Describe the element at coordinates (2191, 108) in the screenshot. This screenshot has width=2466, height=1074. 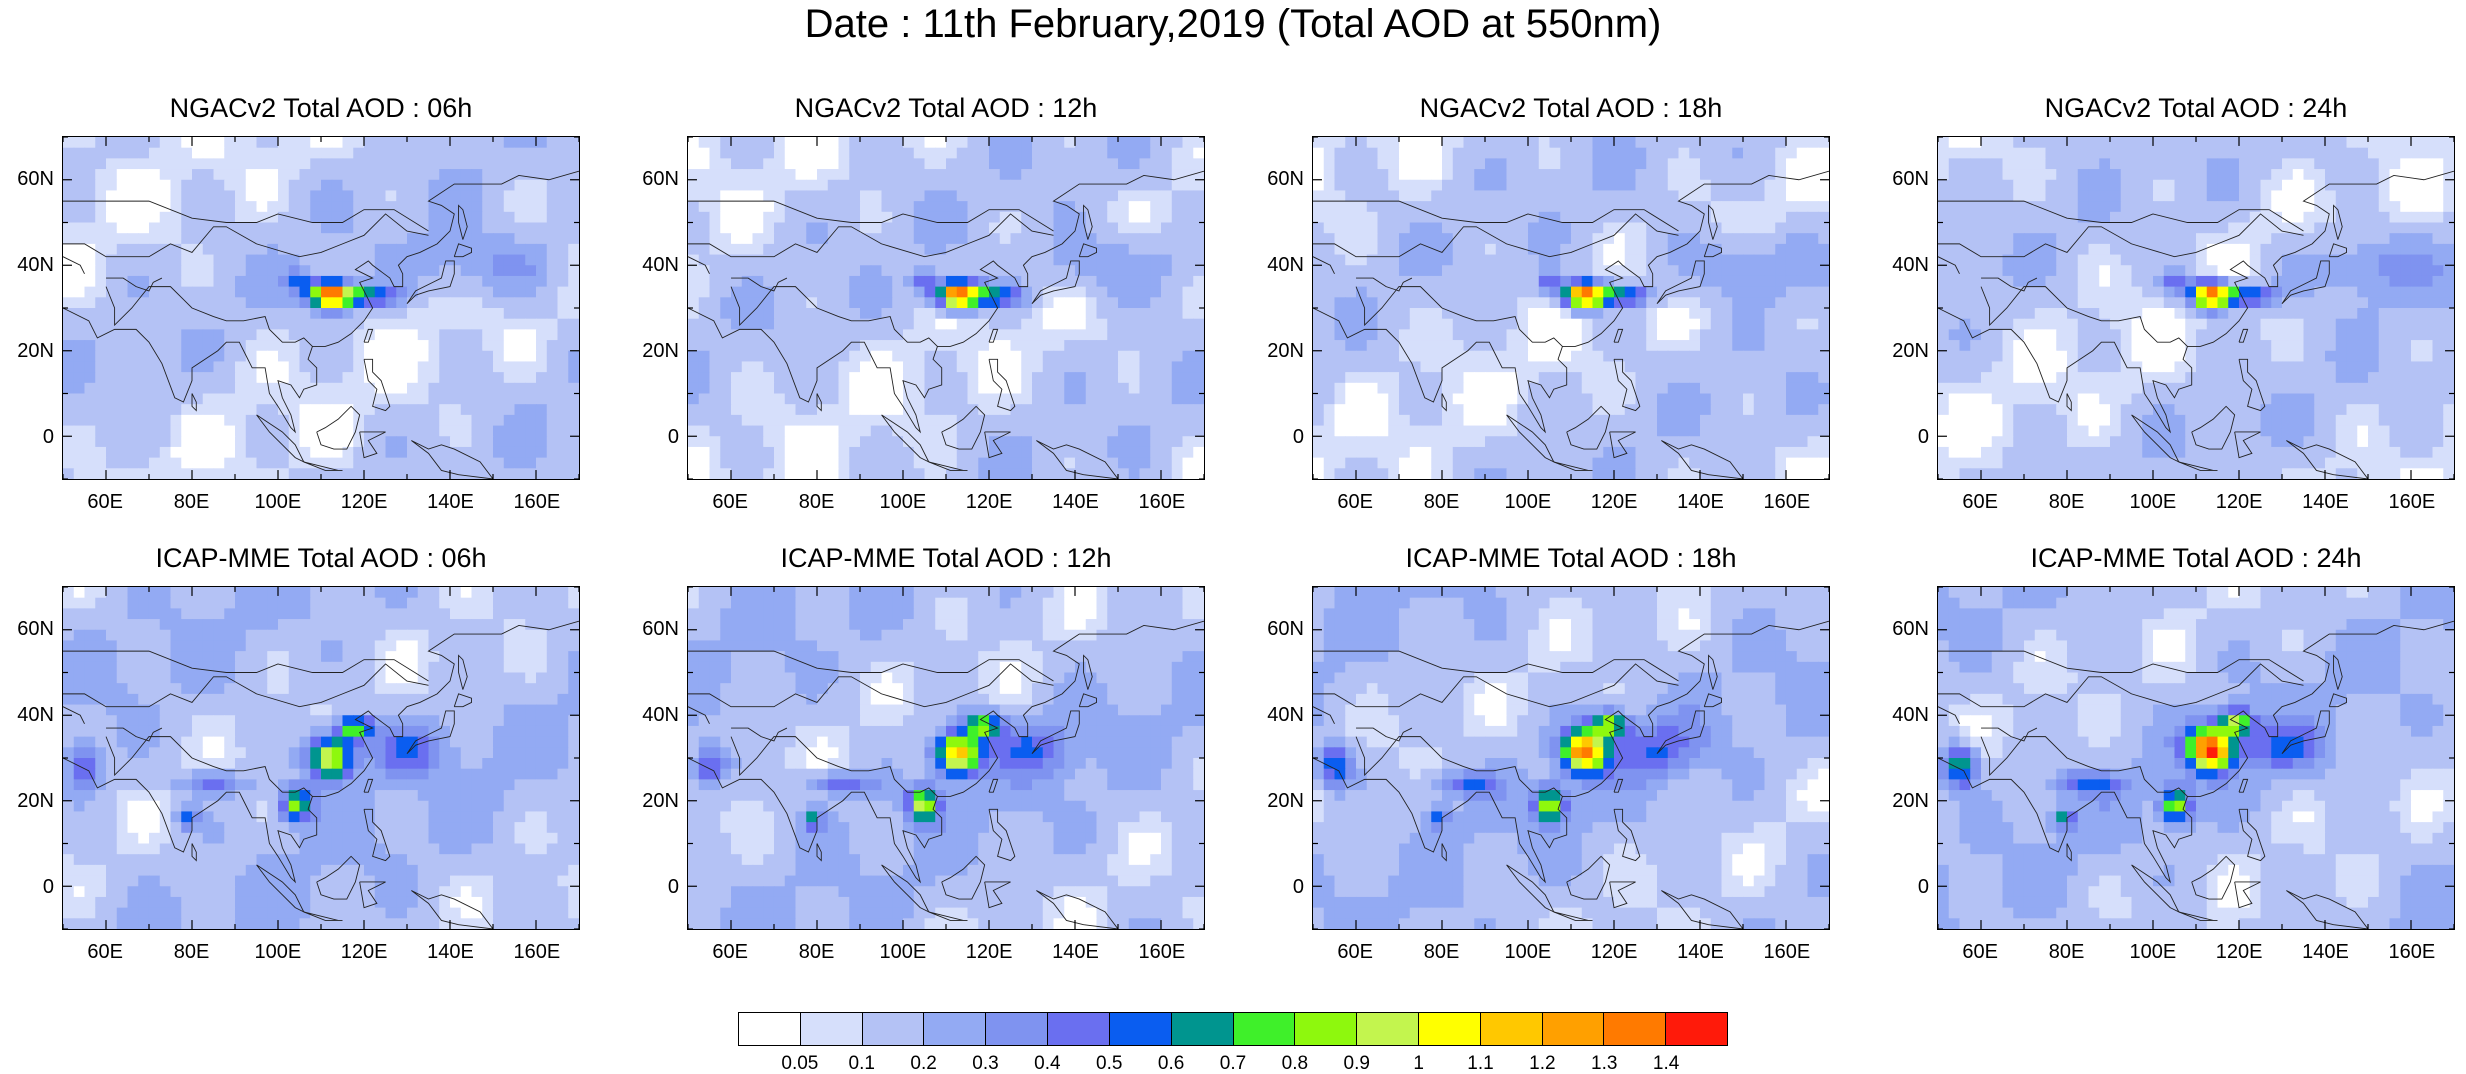
I see `panel-title: NGACv2 Total AOD : 24h` at that location.